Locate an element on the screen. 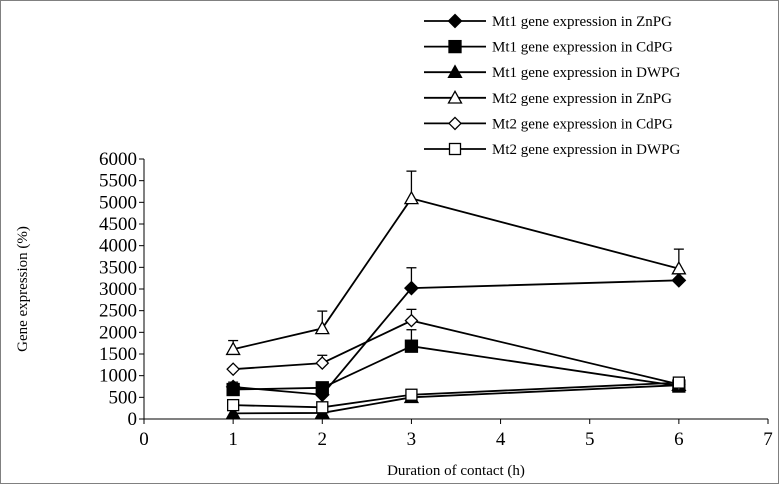 Image resolution: width=779 pixels, height=484 pixels. y-tick-label: 5500 is located at coordinates (118, 181).